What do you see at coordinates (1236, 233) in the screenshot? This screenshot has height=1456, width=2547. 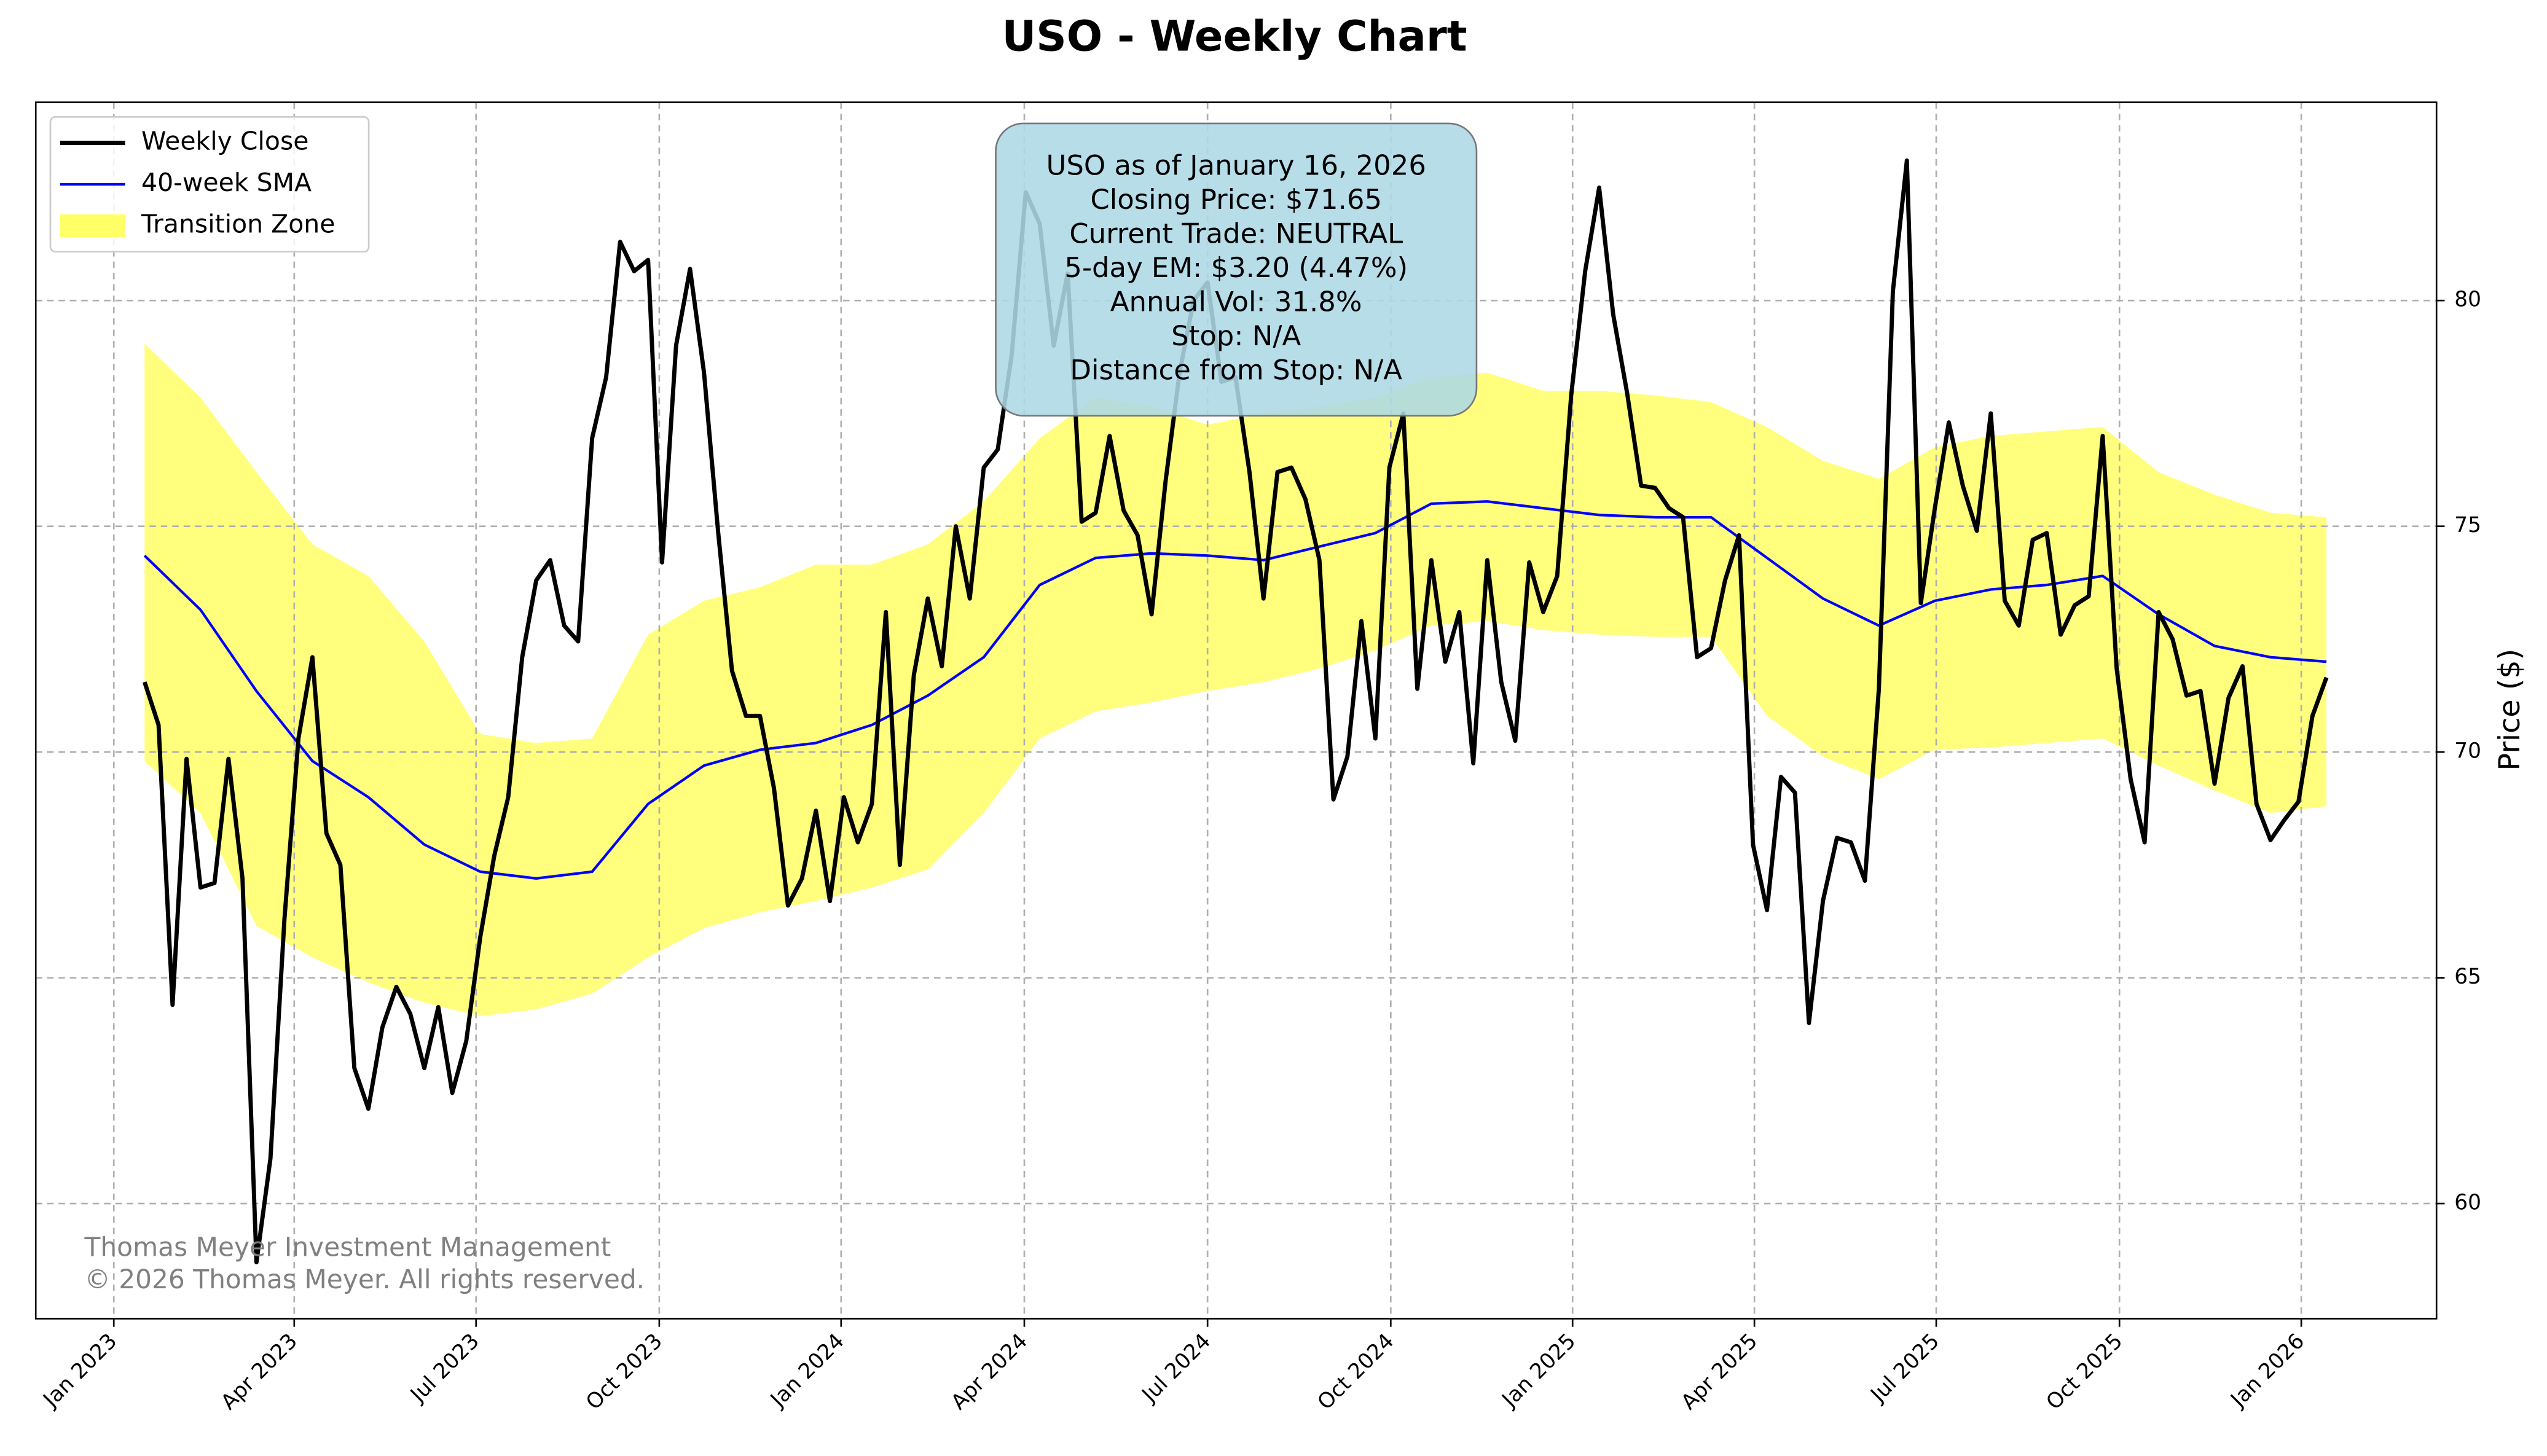 I see `info-line: Current Trade: NEUTRAL` at bounding box center [1236, 233].